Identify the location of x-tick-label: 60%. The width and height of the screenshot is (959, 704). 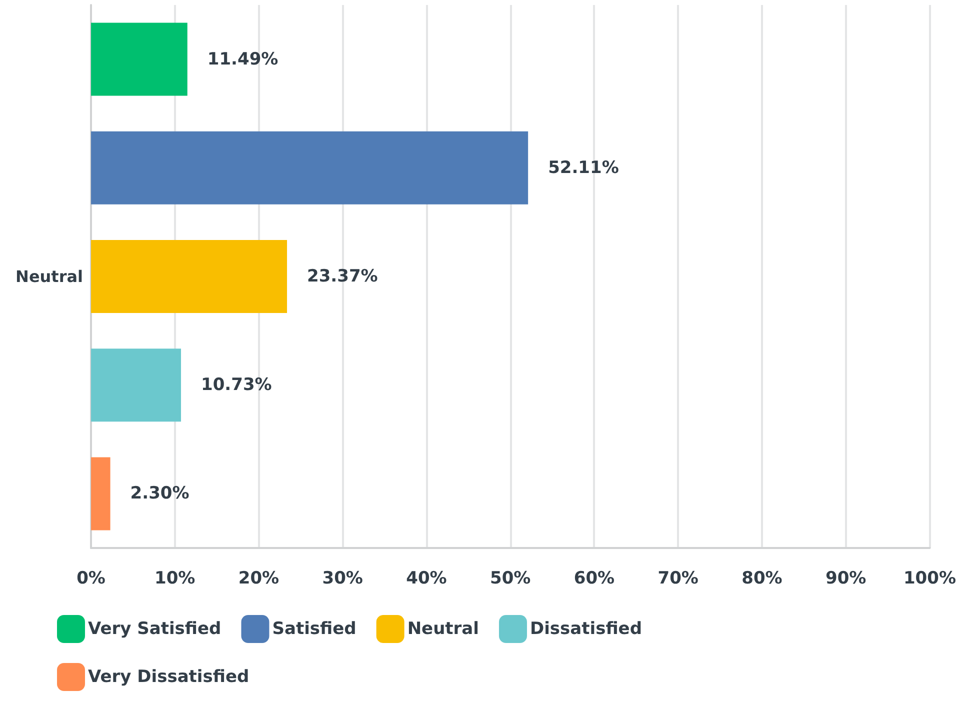
(594, 578).